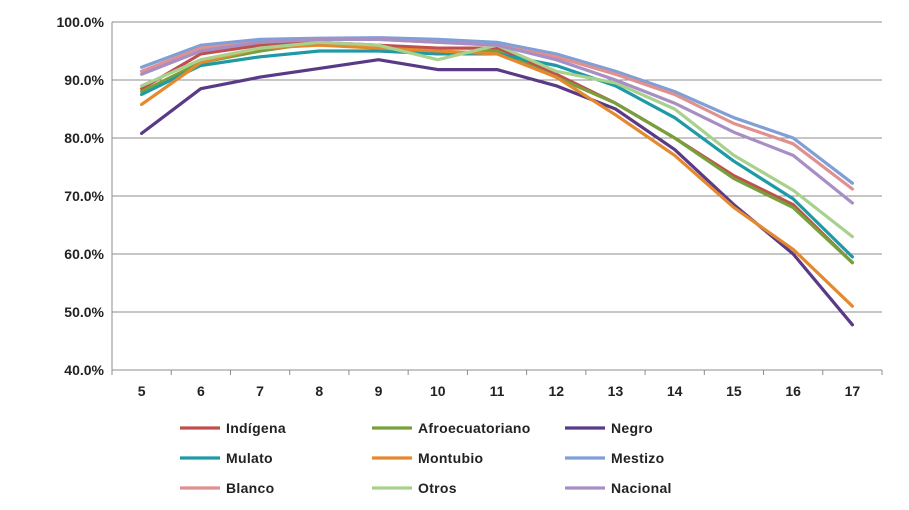 Image resolution: width=909 pixels, height=510 pixels. I want to click on legend-label: Blanco, so click(250, 488).